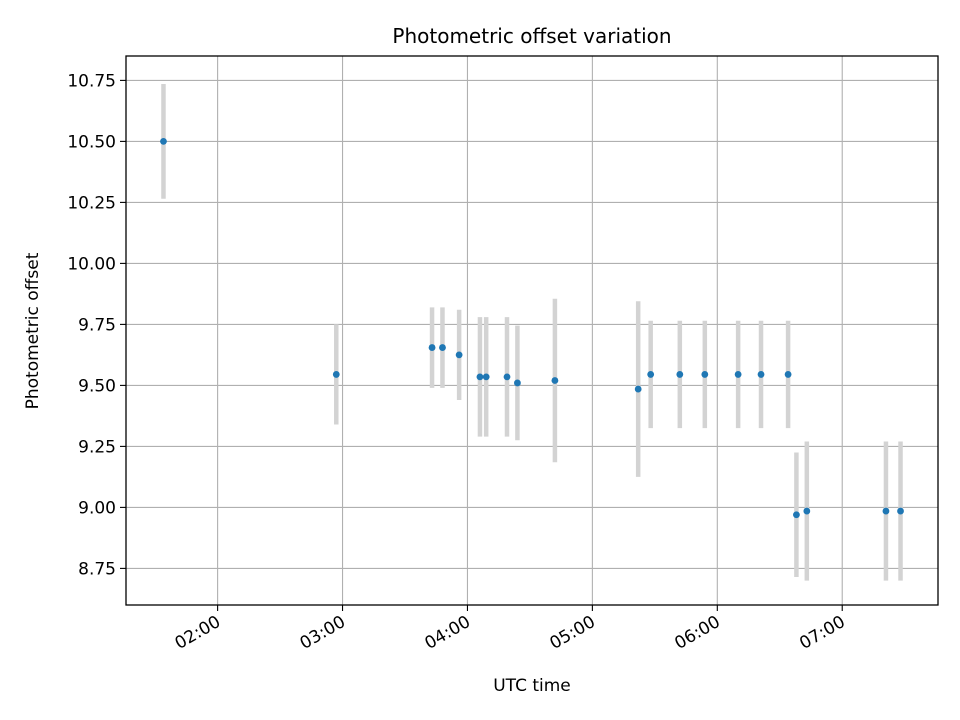 The image size is (960, 720). I want to click on y-axis: 8.75 9.00 9.25 9.50 9.75 10.00 10.25 10.50 10.75, so click(96, 325).